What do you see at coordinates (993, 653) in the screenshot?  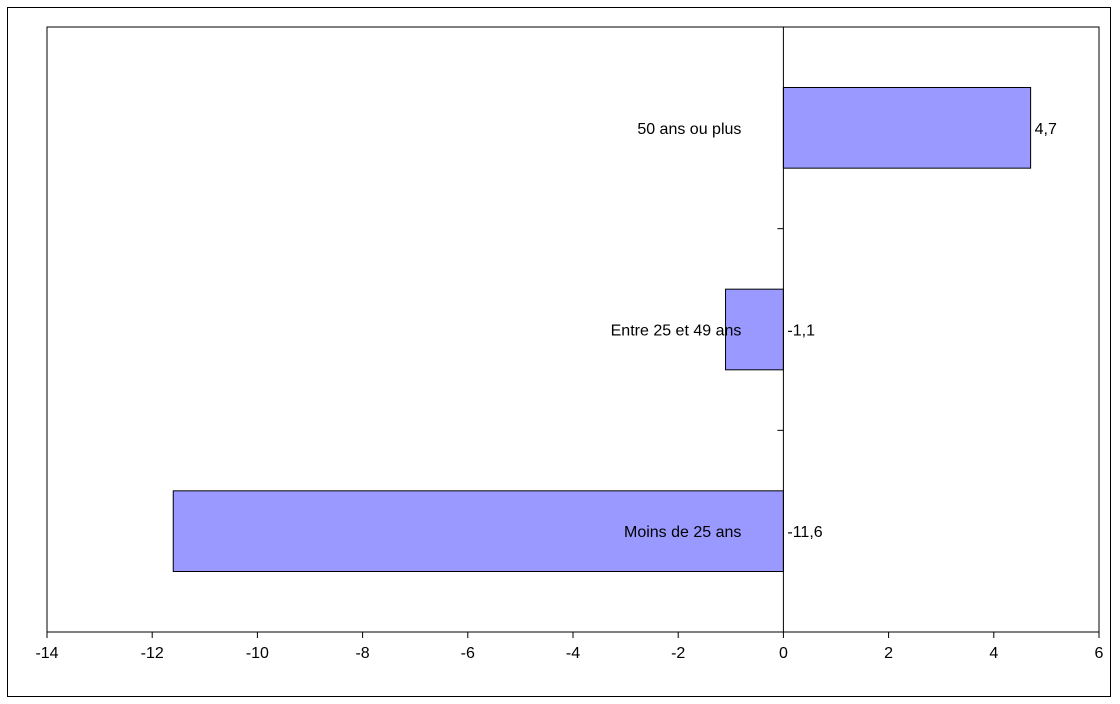 I see `x-tick-label: 4` at bounding box center [993, 653].